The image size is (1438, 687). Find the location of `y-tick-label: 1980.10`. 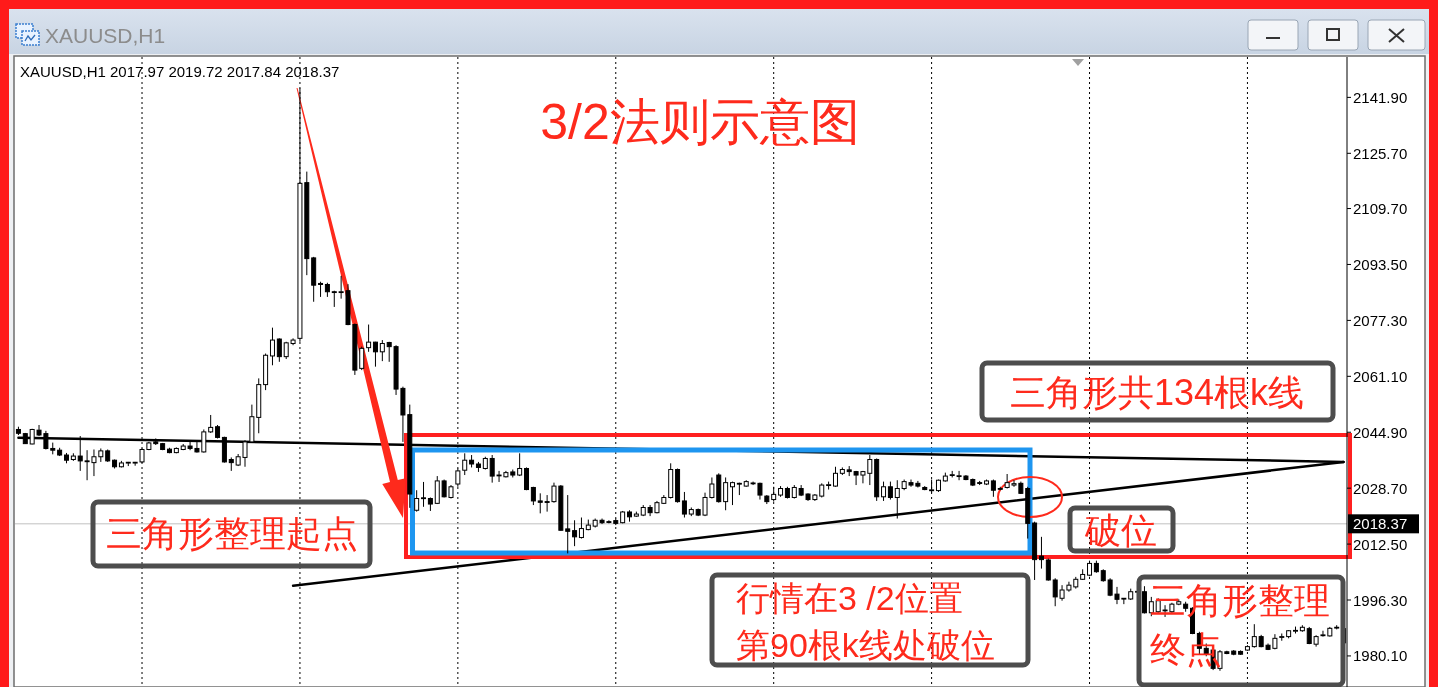

y-tick-label: 1980.10 is located at coordinates (1380, 656).